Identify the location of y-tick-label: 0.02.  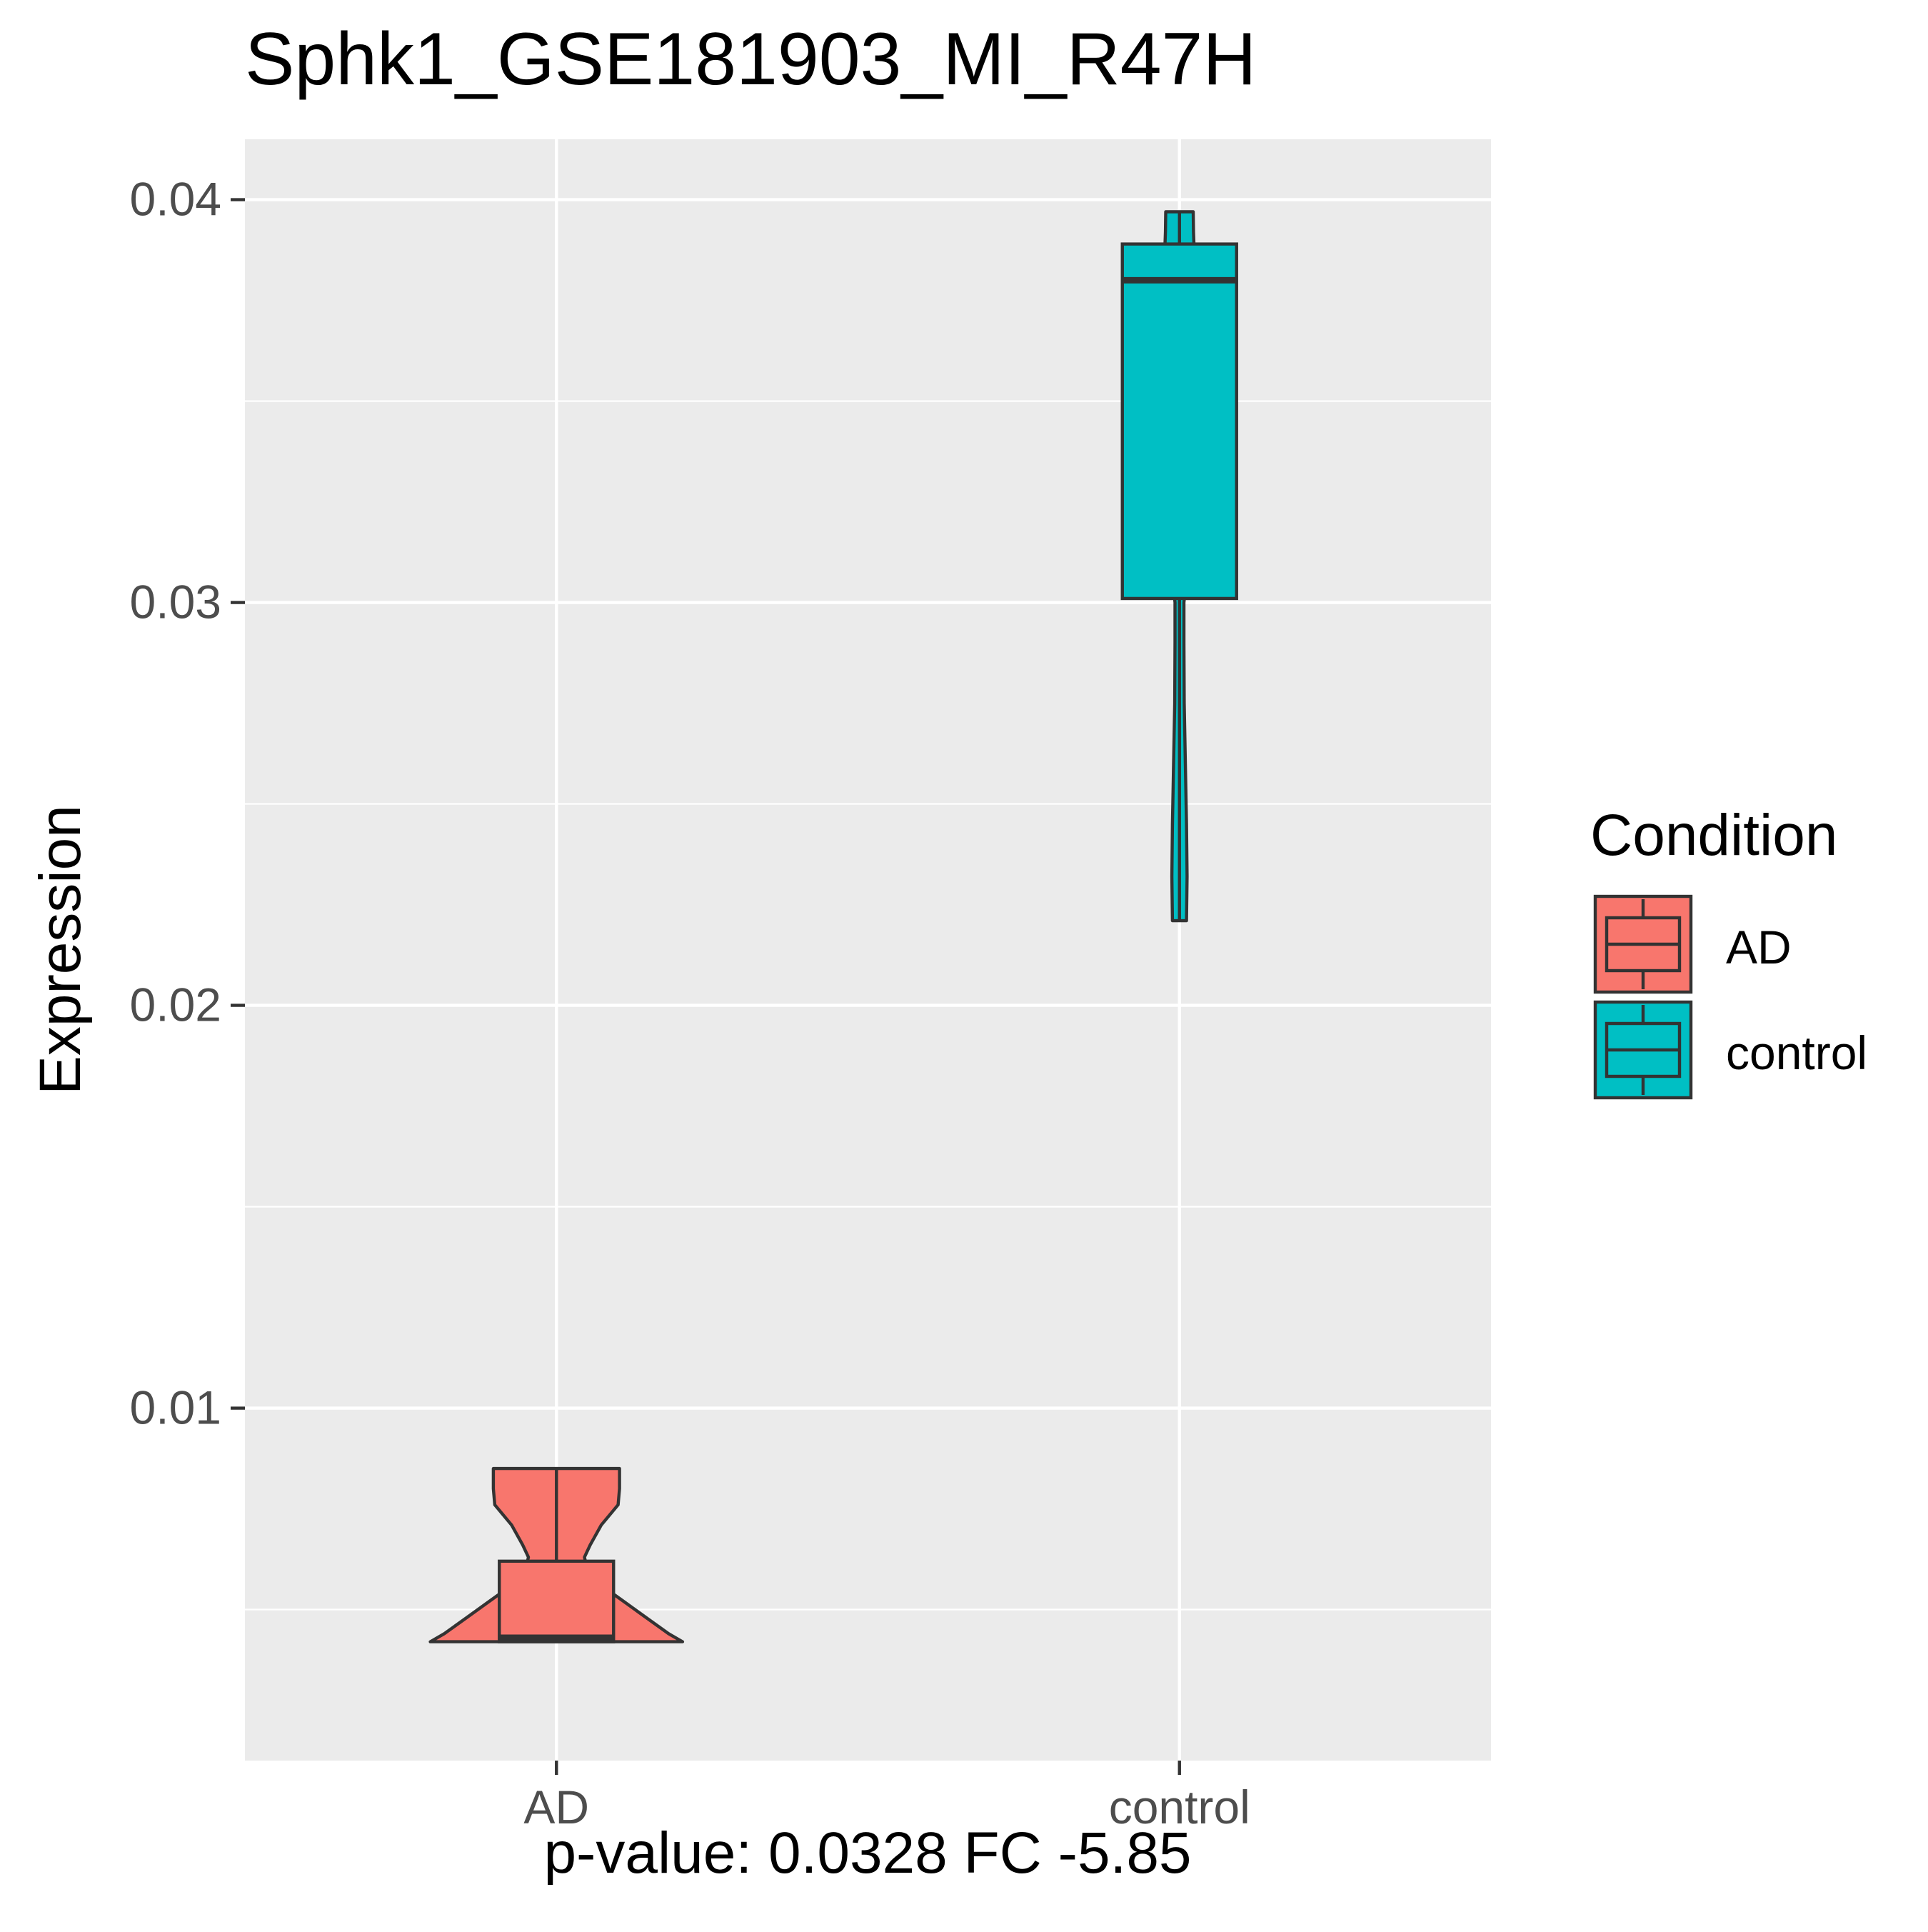
(175, 1004).